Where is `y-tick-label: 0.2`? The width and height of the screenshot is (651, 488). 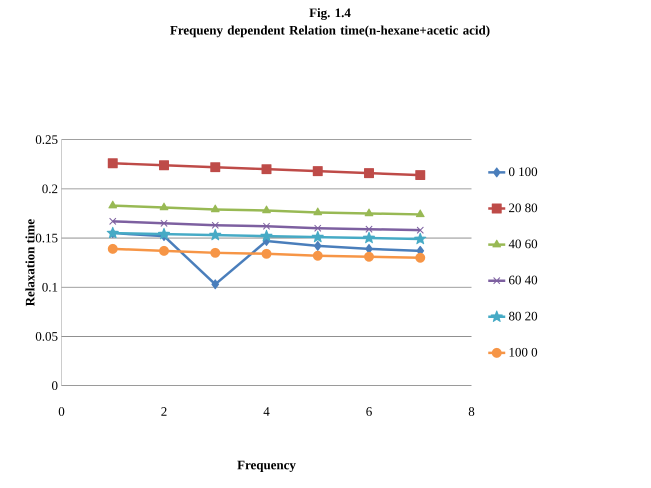 y-tick-label: 0.2 is located at coordinates (50, 189).